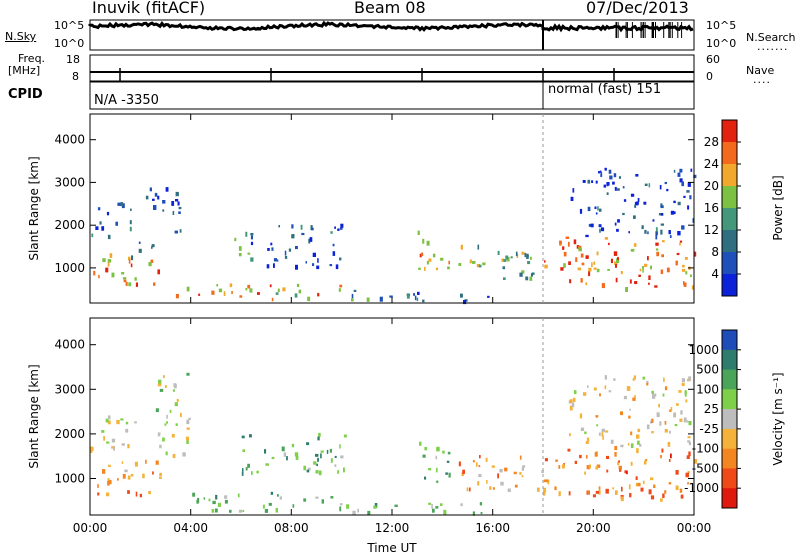 This screenshot has height=554, width=800. What do you see at coordinates (149, 8) in the screenshot?
I see `station-title: Inuvik (fitACF)` at bounding box center [149, 8].